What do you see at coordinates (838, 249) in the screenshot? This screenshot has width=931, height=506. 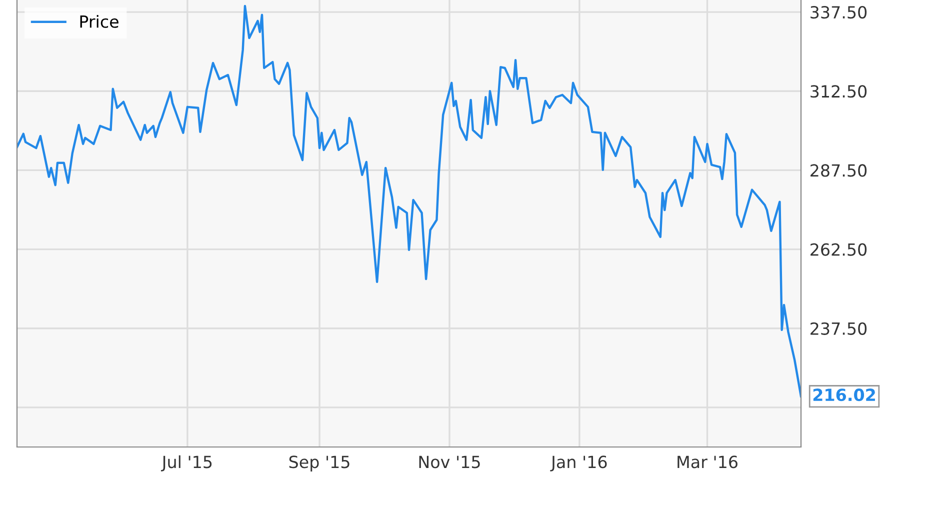 I see `y-tick-label: 262.50` at bounding box center [838, 249].